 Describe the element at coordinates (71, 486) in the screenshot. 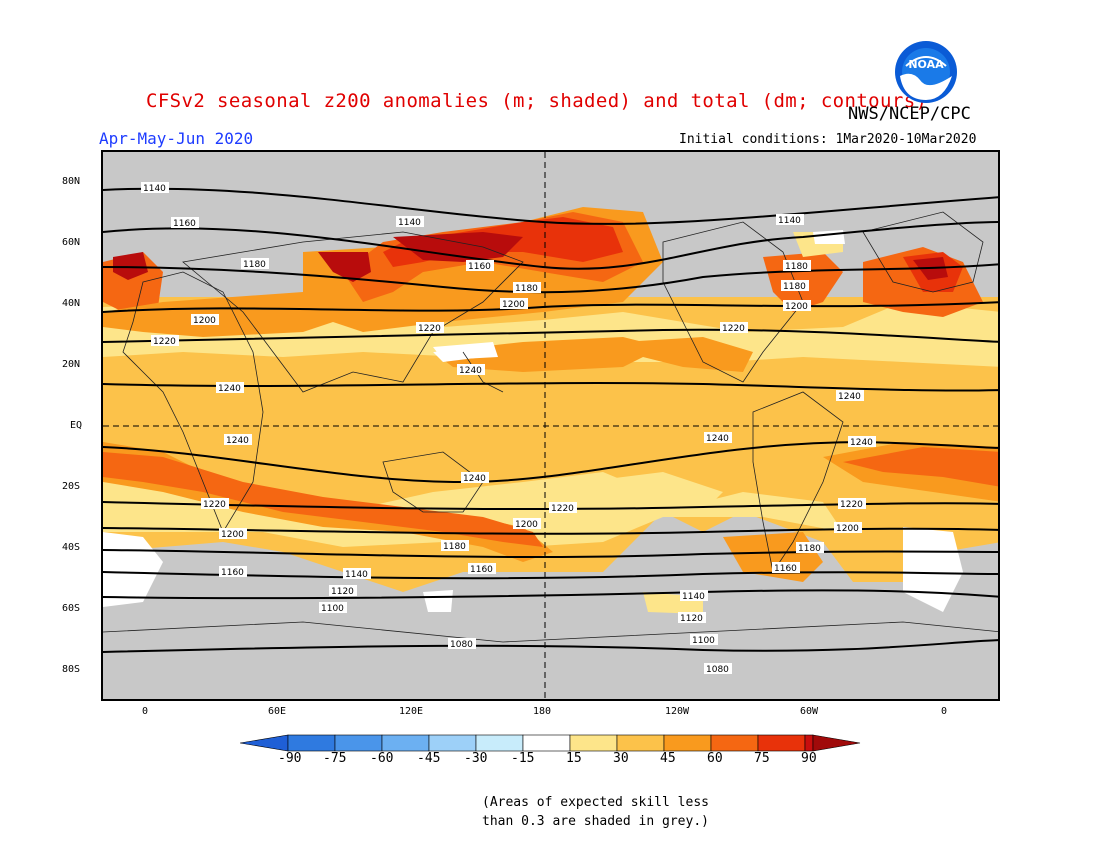

I see `lat-label: 20S` at that location.